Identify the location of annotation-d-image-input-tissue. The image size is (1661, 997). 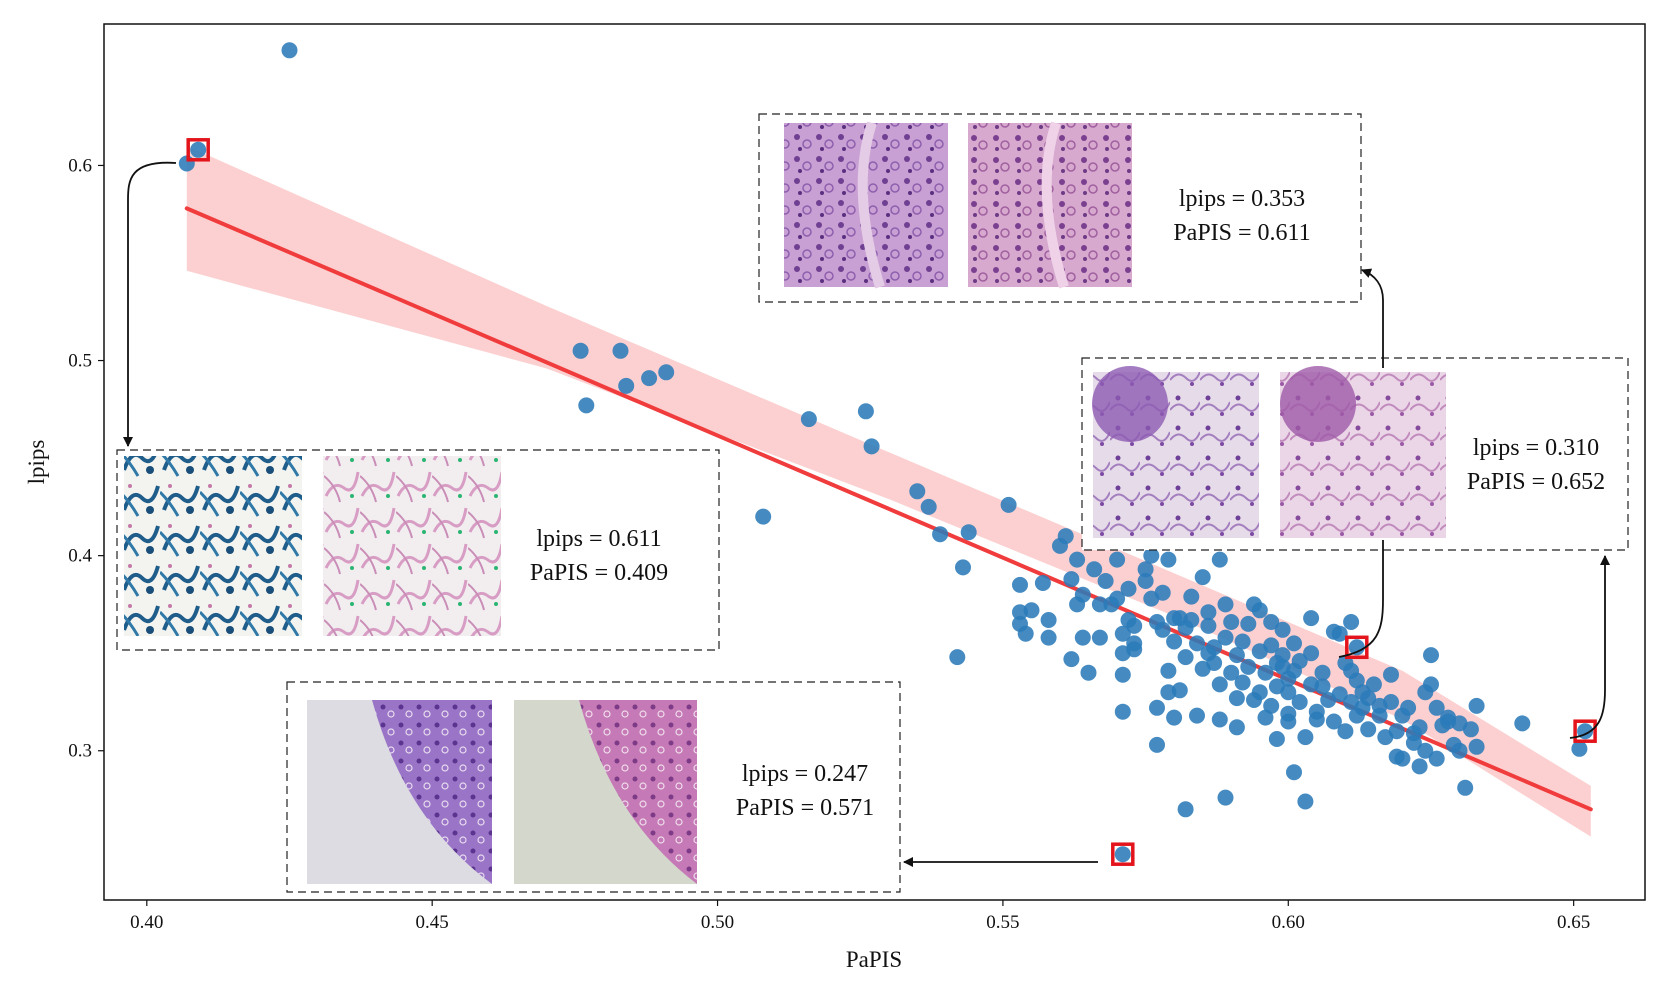
(432, 792).